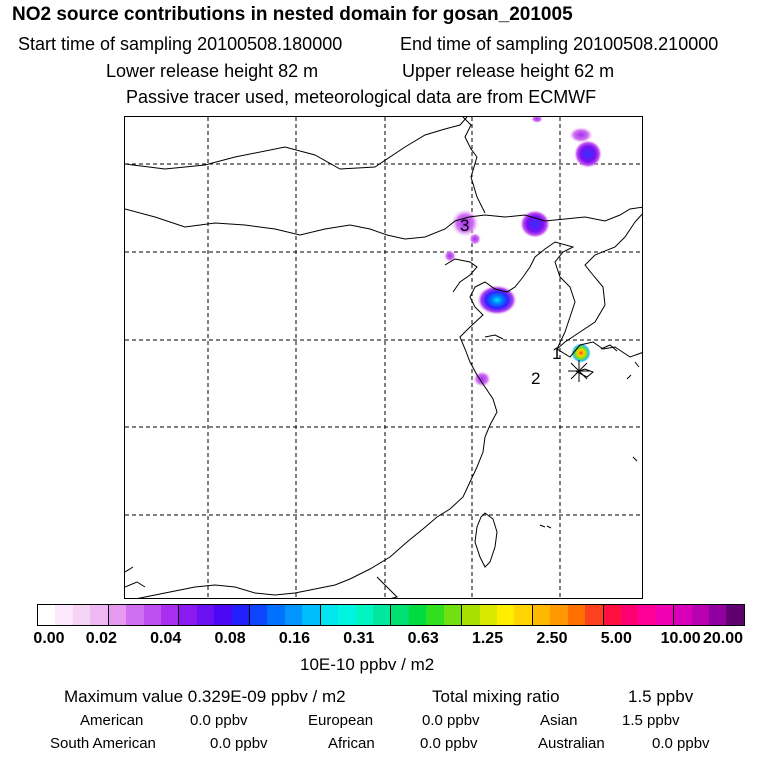  I want to click on colorbar-tick-label: 0.31, so click(359, 638).